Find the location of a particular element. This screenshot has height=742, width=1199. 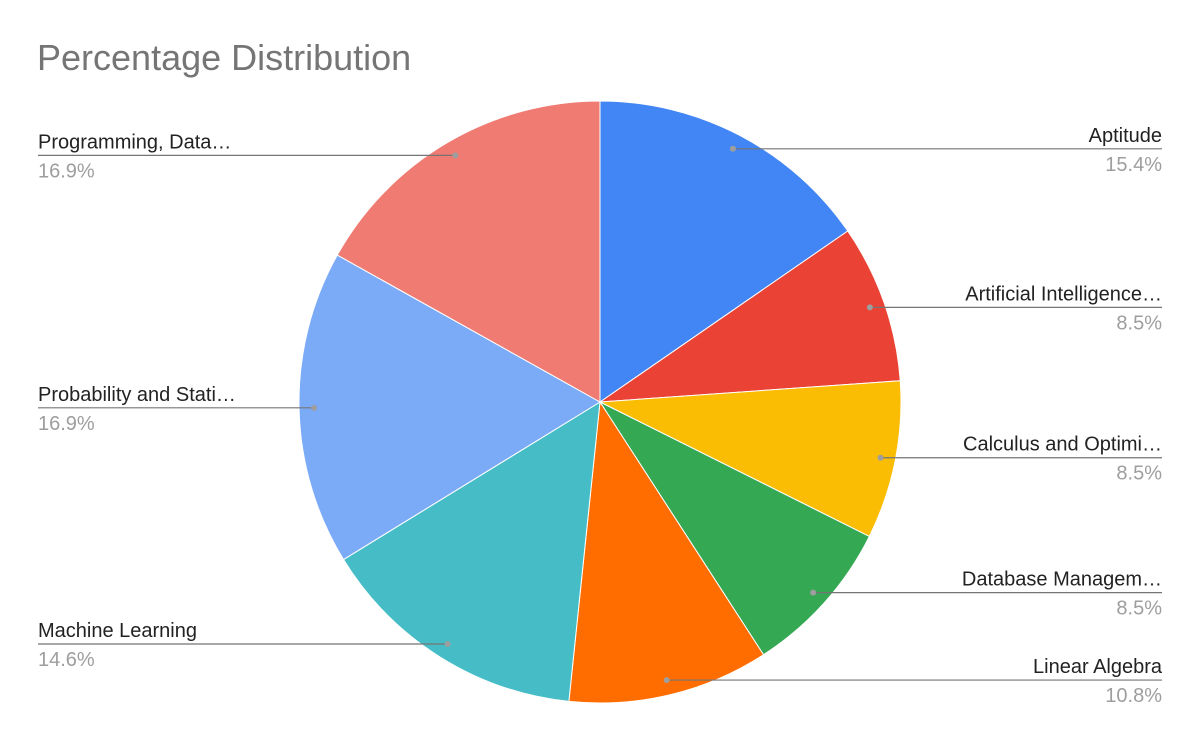

chart-title: Percentage Distribution is located at coordinates (224, 57).